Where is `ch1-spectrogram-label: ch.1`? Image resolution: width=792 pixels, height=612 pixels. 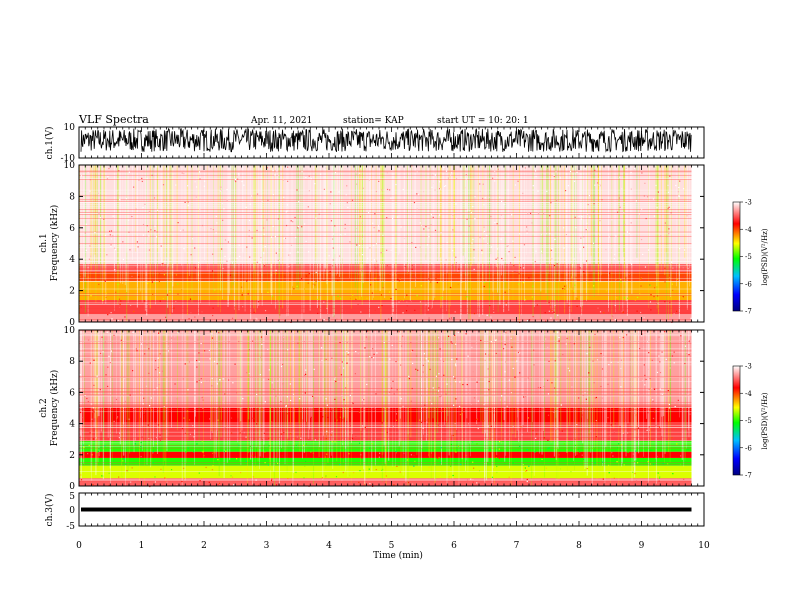 ch1-spectrogram-label: ch.1 is located at coordinates (44, 242).